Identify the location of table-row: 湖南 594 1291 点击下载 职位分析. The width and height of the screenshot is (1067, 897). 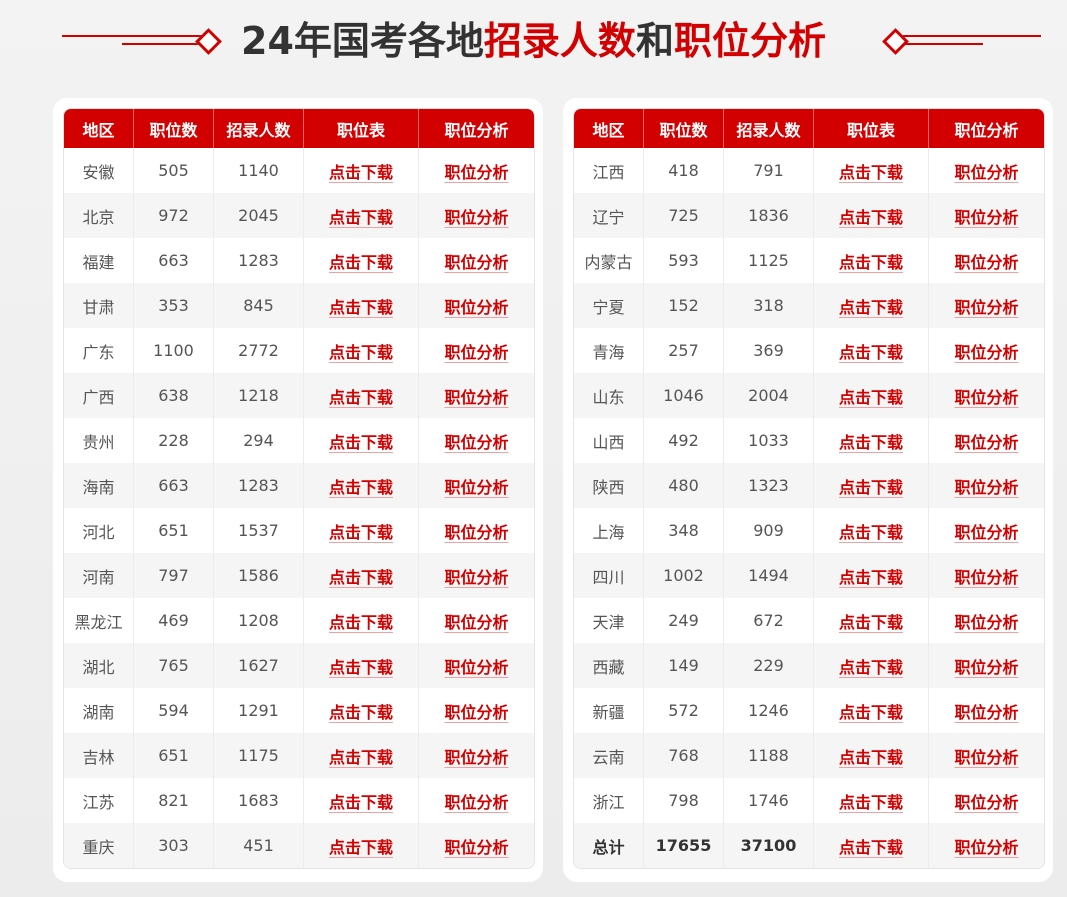
(299, 710).